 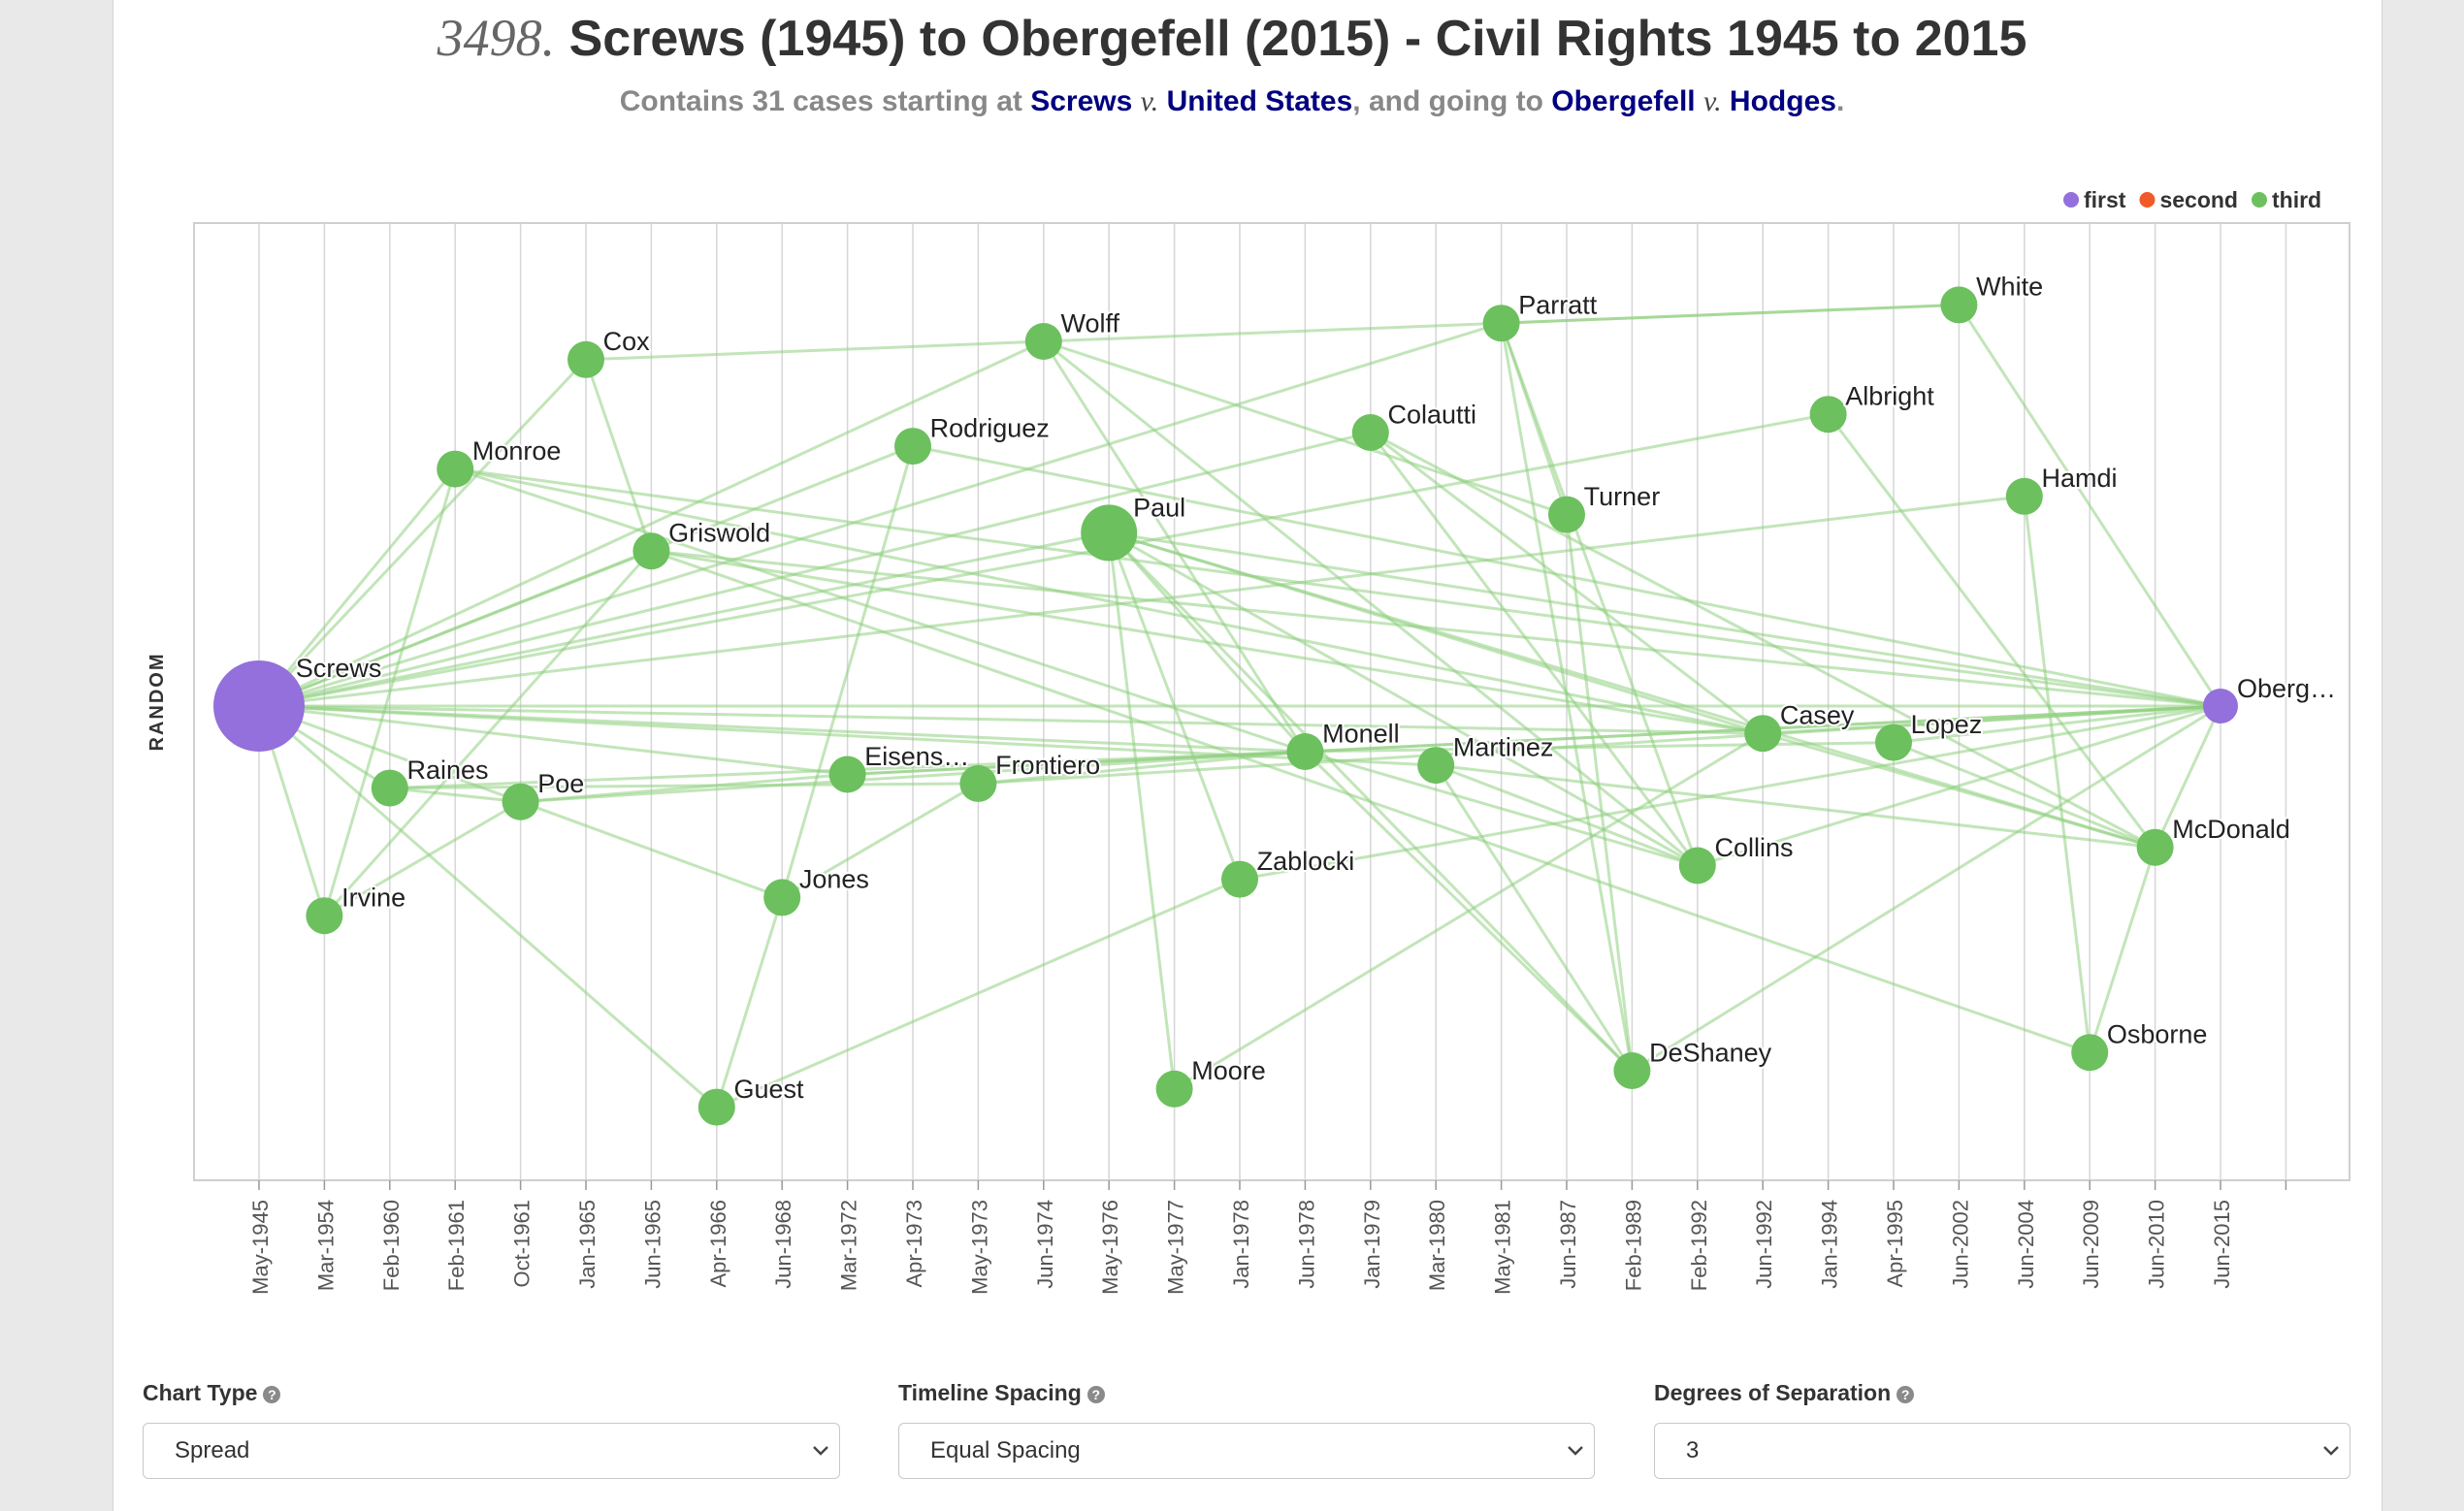 What do you see at coordinates (1246, 1451) in the screenshot?
I see `timeline-spacing-select: Equal Spacing` at bounding box center [1246, 1451].